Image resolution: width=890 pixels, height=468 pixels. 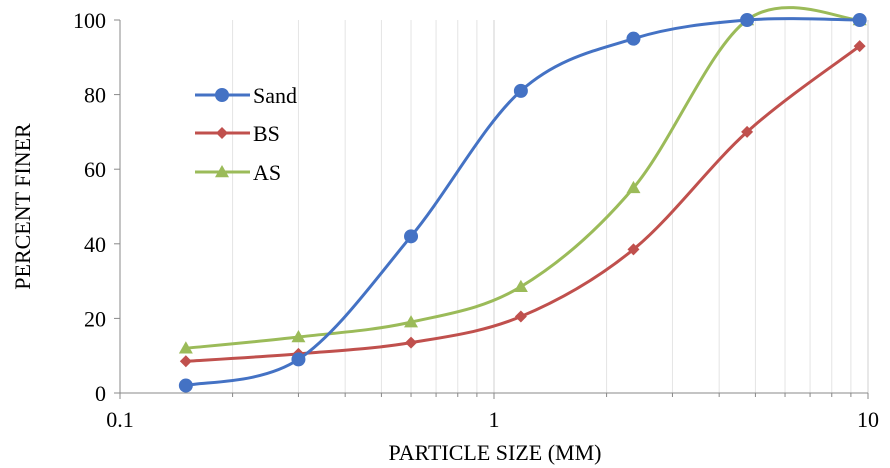 I want to click on legend-item-as: AS, so click(x=238, y=172).